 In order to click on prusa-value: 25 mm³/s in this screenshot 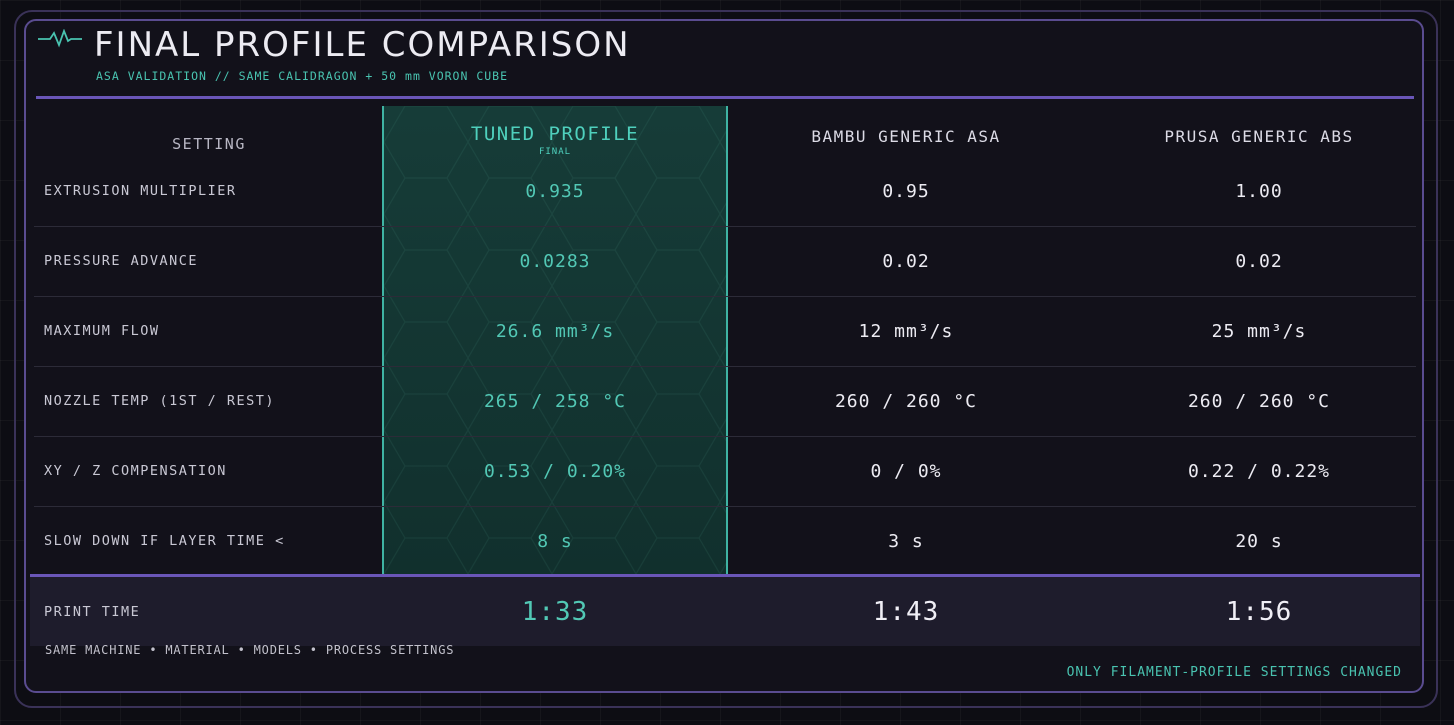, I will do `click(1259, 331)`.